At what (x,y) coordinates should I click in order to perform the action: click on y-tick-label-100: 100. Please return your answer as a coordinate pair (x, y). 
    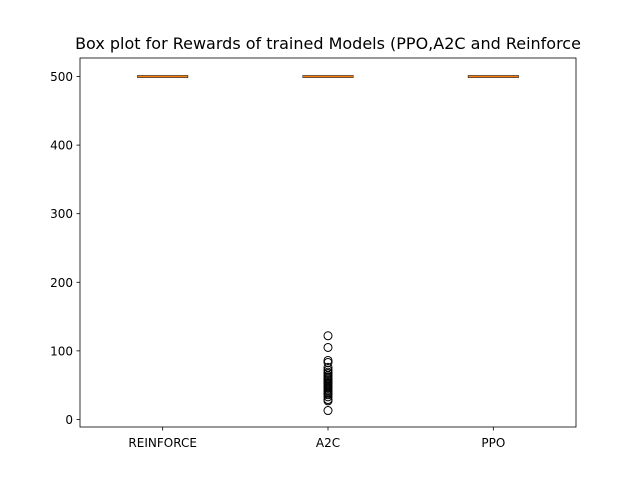
    Looking at the image, I should click on (61, 351).